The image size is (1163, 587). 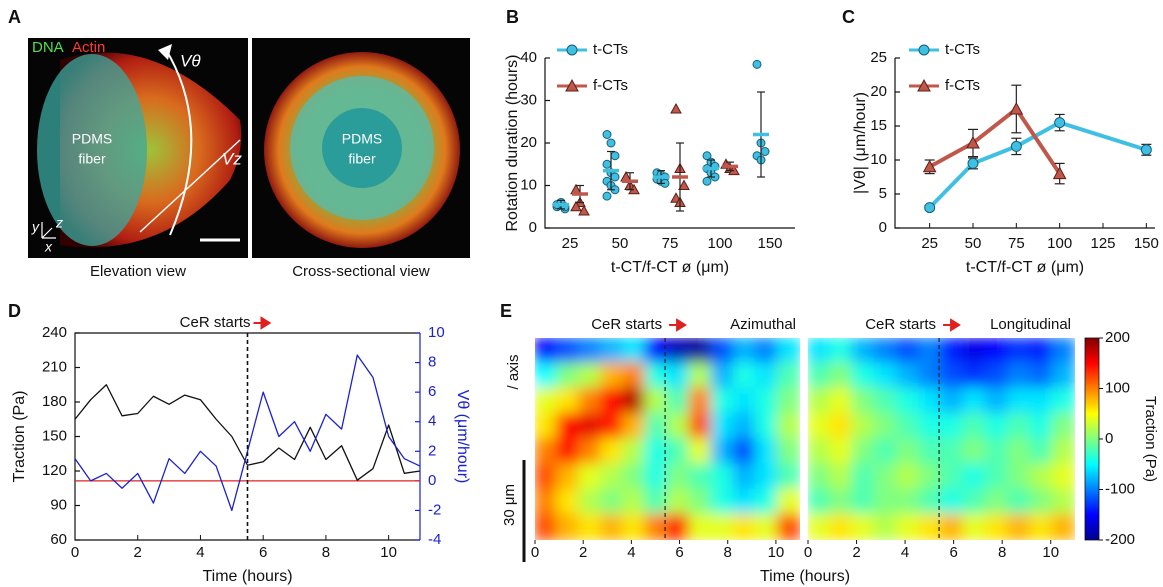 What do you see at coordinates (878, 57) in the screenshot?
I see `y-tick-label: 25` at bounding box center [878, 57].